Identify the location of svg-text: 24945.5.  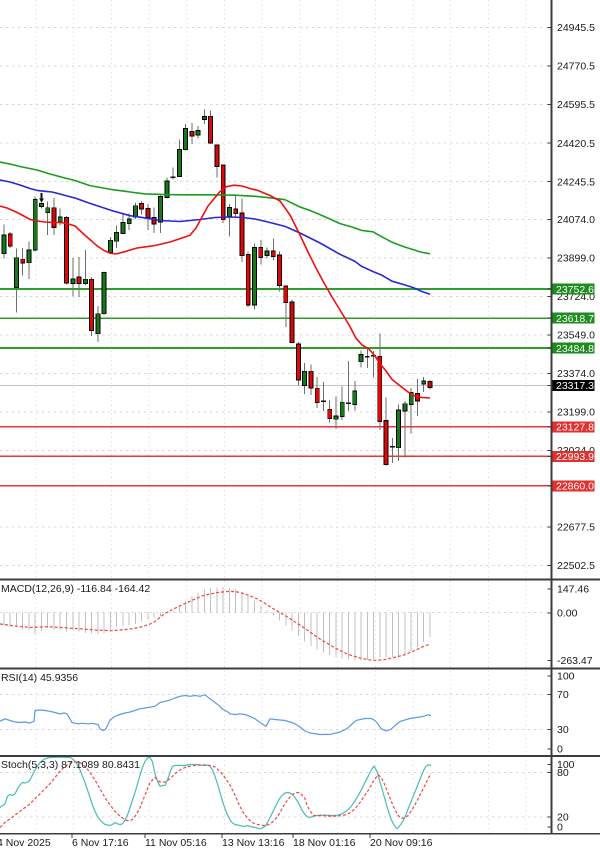
(576, 28).